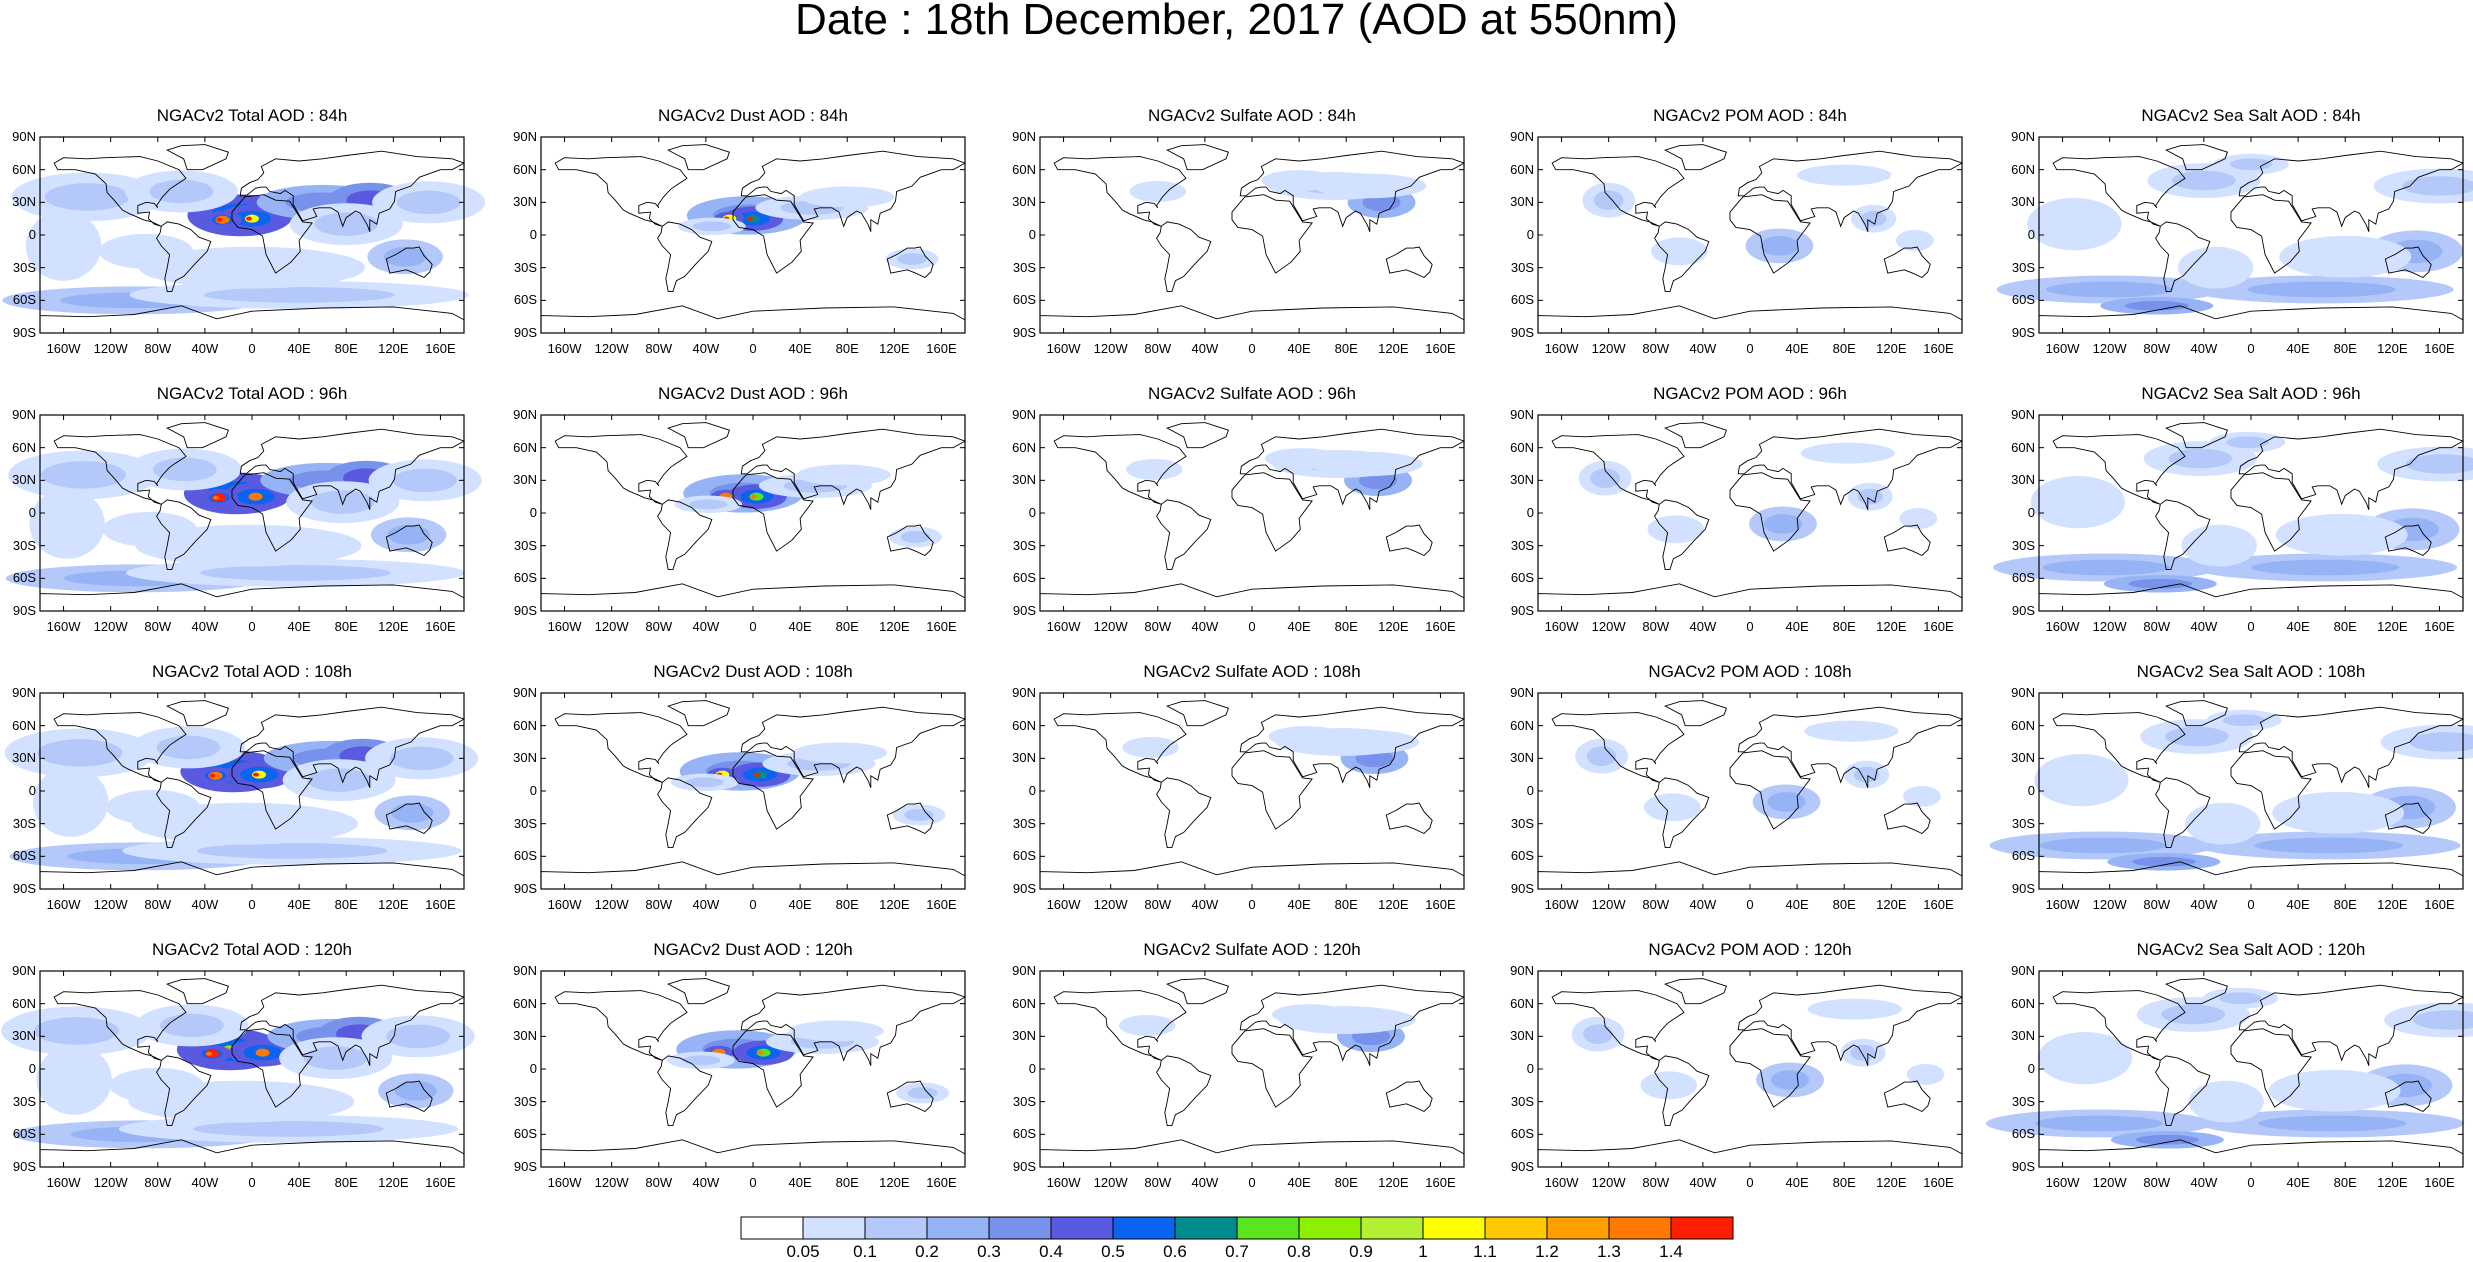 This screenshot has height=1262, width=2473. What do you see at coordinates (753, 115) in the screenshot?
I see `panel-title: NGACv2 Dust AOD : 84h` at bounding box center [753, 115].